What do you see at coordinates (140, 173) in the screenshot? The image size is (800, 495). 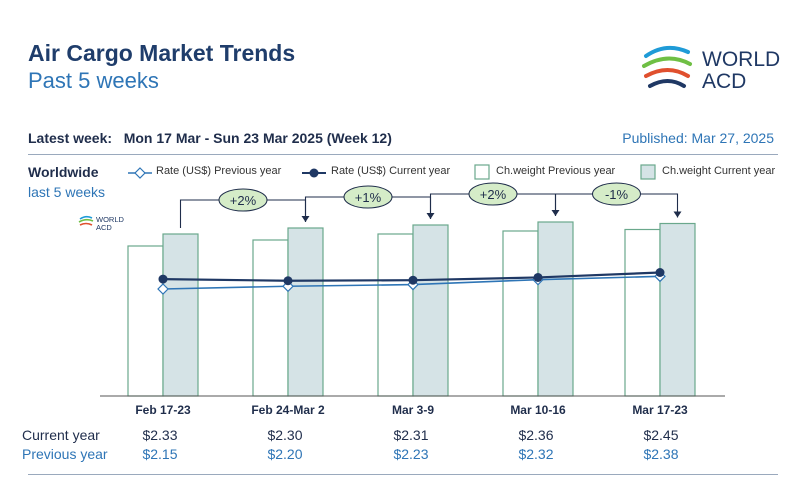 I see `legend-rate-prev-icon` at bounding box center [140, 173].